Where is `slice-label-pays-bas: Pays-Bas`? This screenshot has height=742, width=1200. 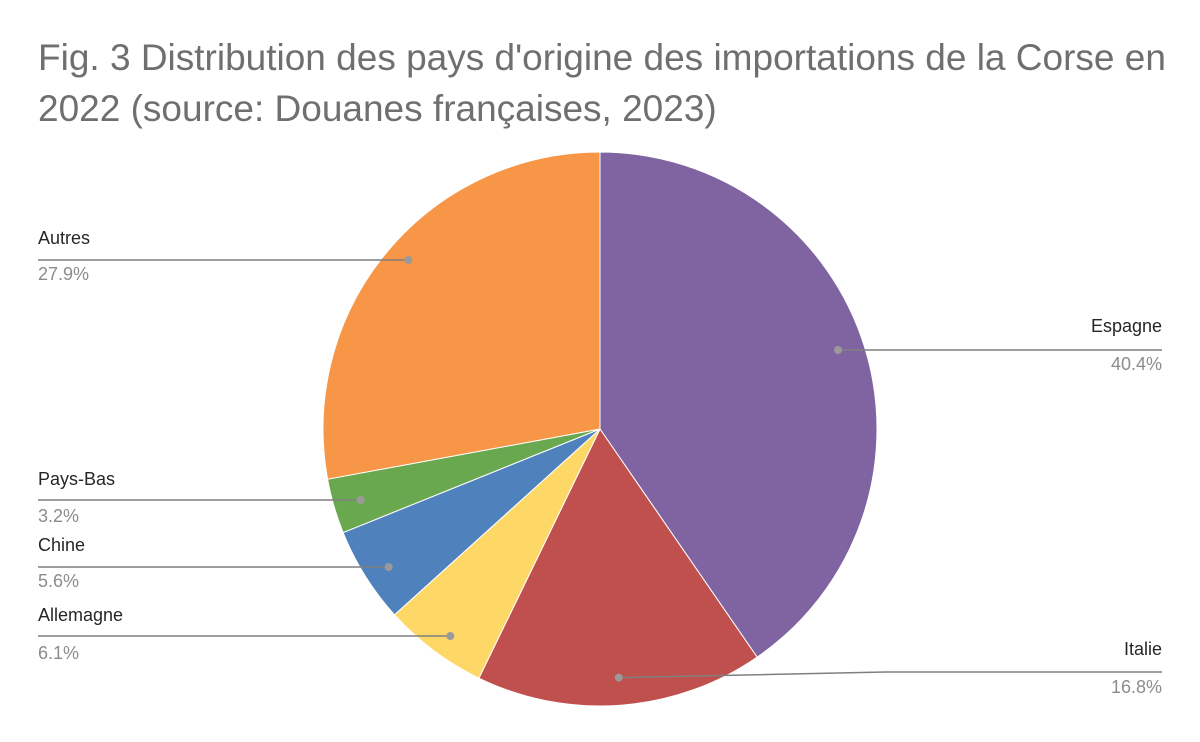
slice-label-pays-bas: Pays-Bas is located at coordinates (76, 479).